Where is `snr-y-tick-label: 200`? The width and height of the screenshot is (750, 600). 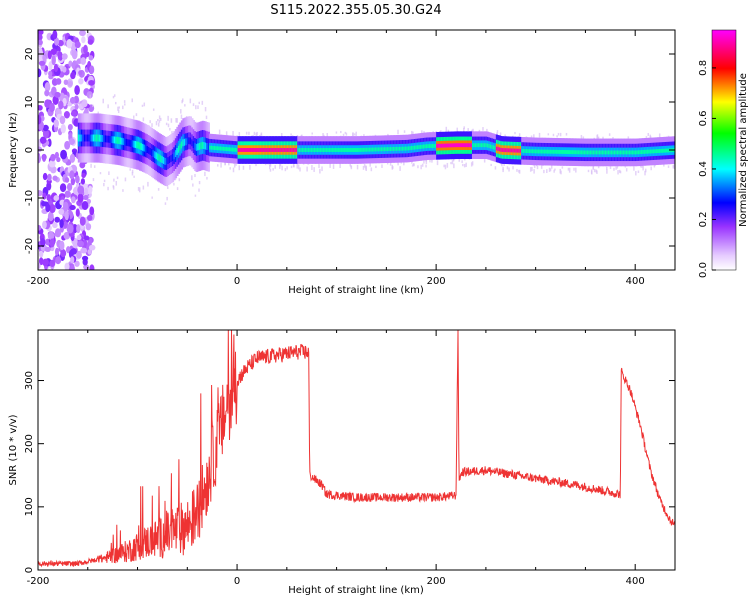 snr-y-tick-label: 200 is located at coordinates (29, 443).